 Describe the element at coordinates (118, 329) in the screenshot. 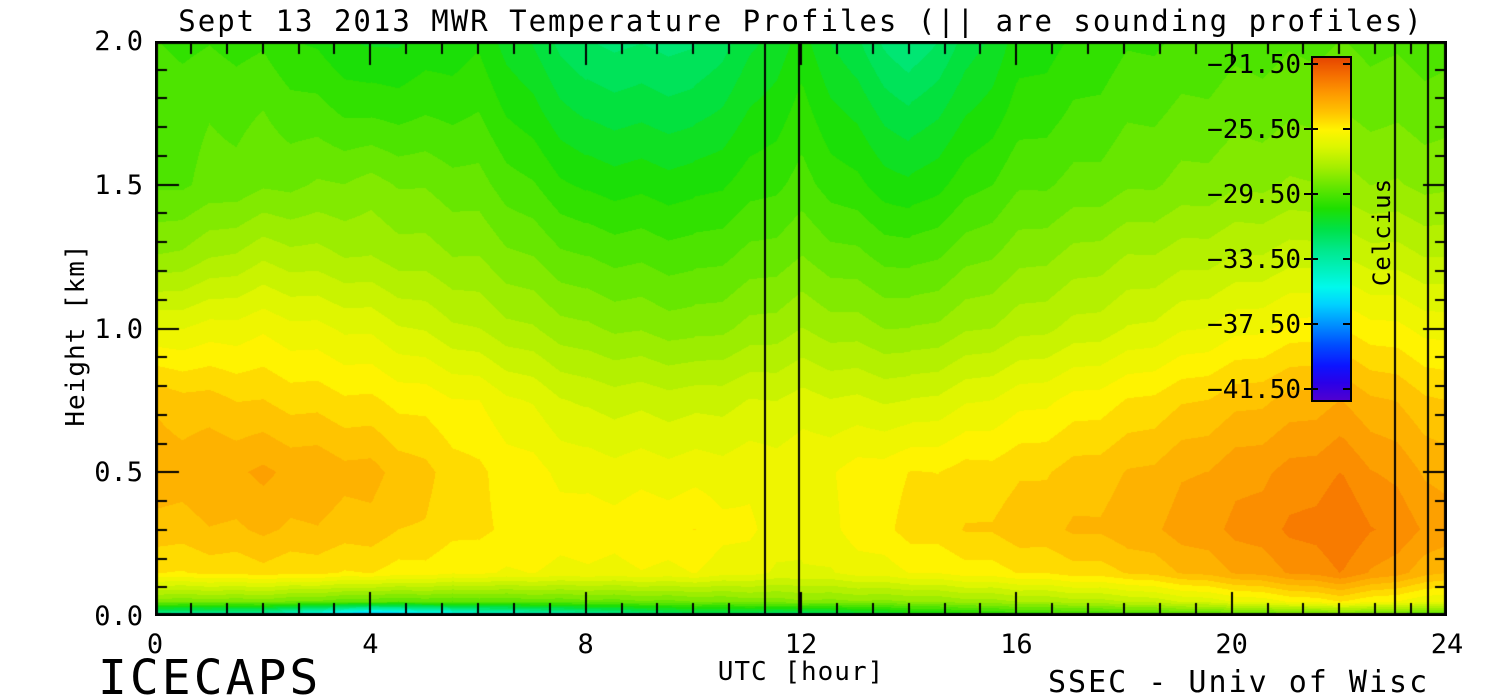

I see `y-tick-label: 1.0` at that location.